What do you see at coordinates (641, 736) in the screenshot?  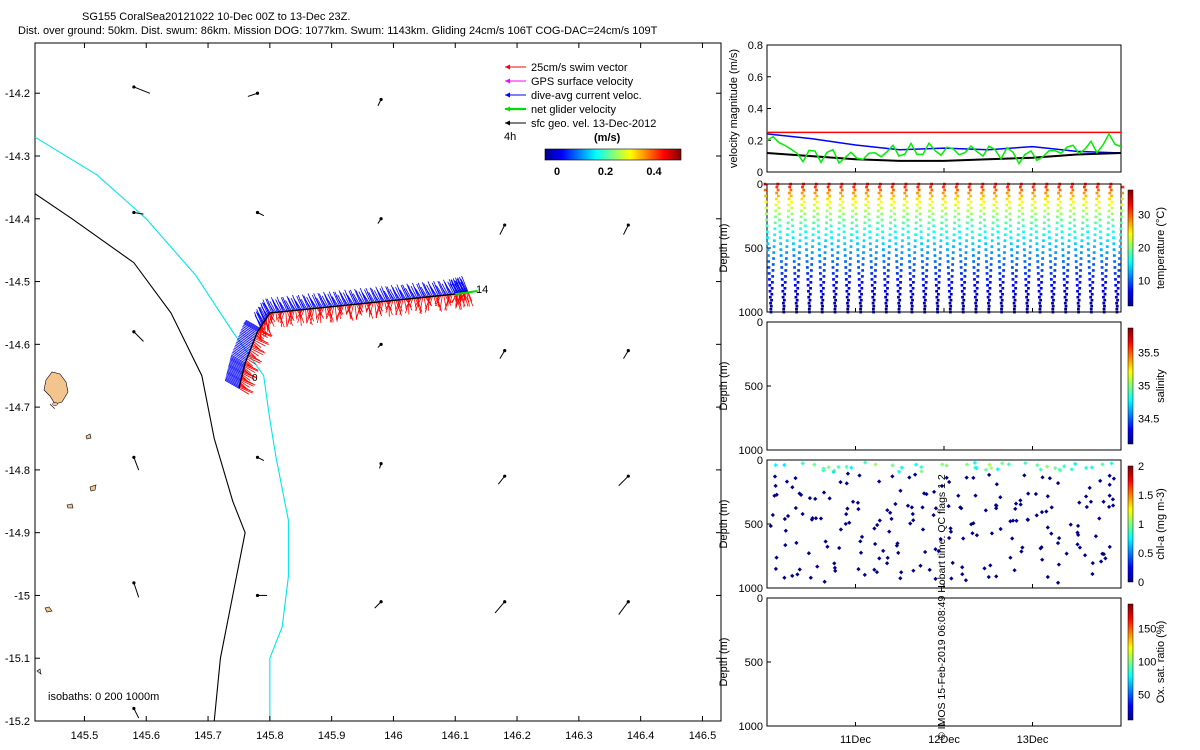 I see `x-tick-label: 146.4` at bounding box center [641, 736].